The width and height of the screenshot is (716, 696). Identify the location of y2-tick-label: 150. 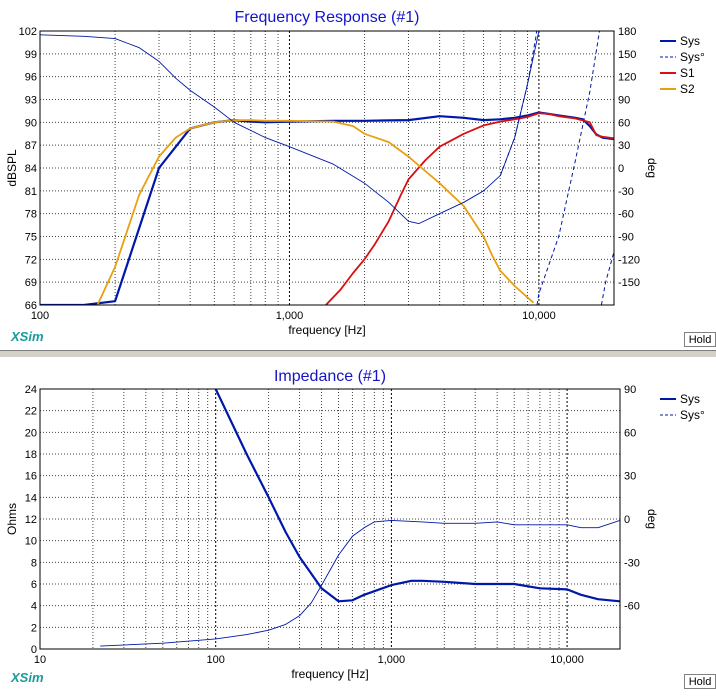
(627, 55).